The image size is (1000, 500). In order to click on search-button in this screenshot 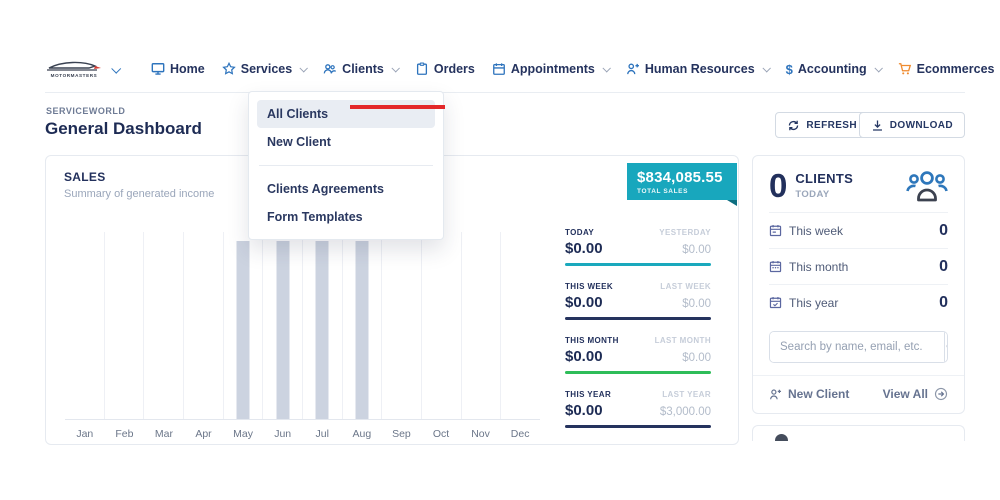, I will do `click(945, 347)`.